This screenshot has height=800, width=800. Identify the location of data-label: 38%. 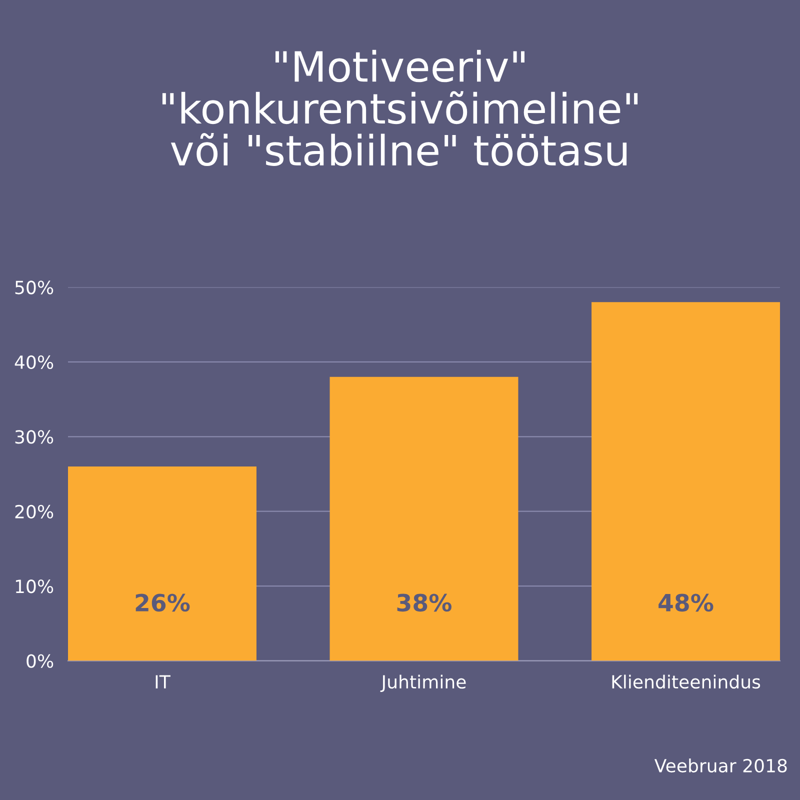
(424, 603).